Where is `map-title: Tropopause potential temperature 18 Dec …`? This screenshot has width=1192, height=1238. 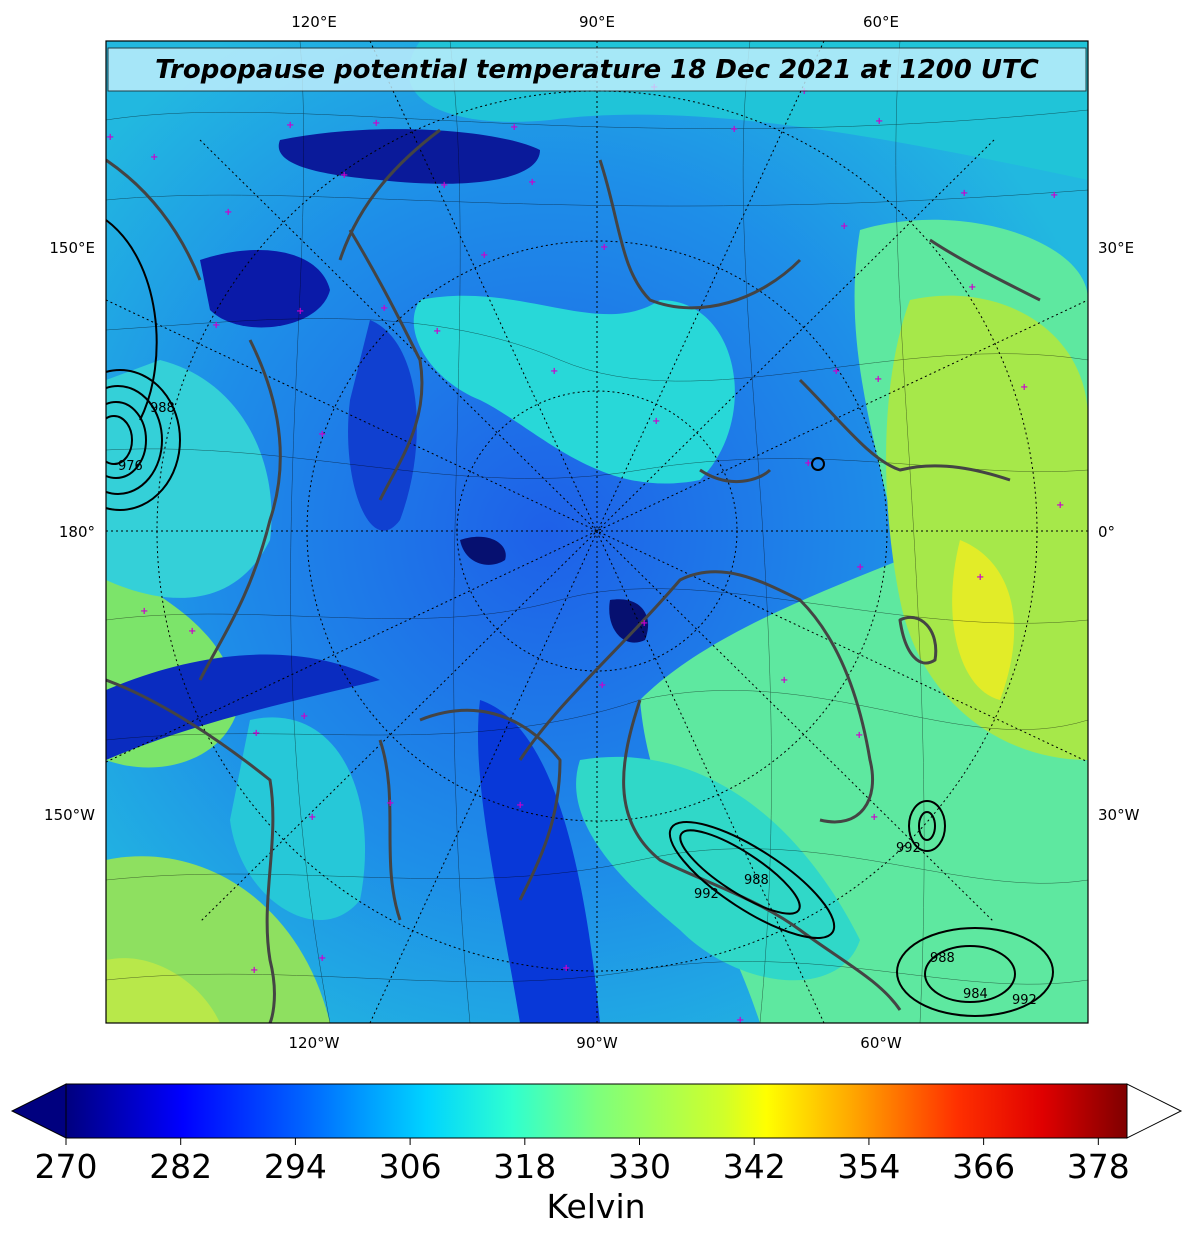
map-title: Tropopause potential temperature 18 Dec … is located at coordinates (597, 70).